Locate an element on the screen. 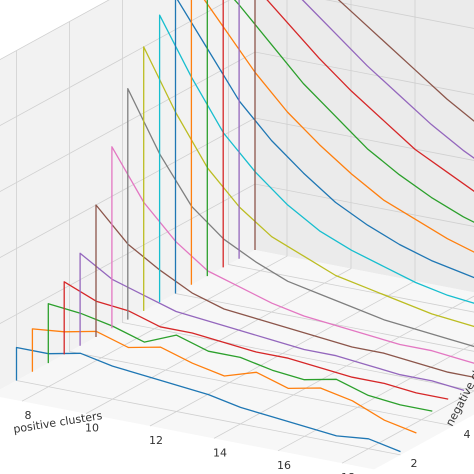 The width and height of the screenshot is (474, 474). y-tick-label: 4 is located at coordinates (467, 434).